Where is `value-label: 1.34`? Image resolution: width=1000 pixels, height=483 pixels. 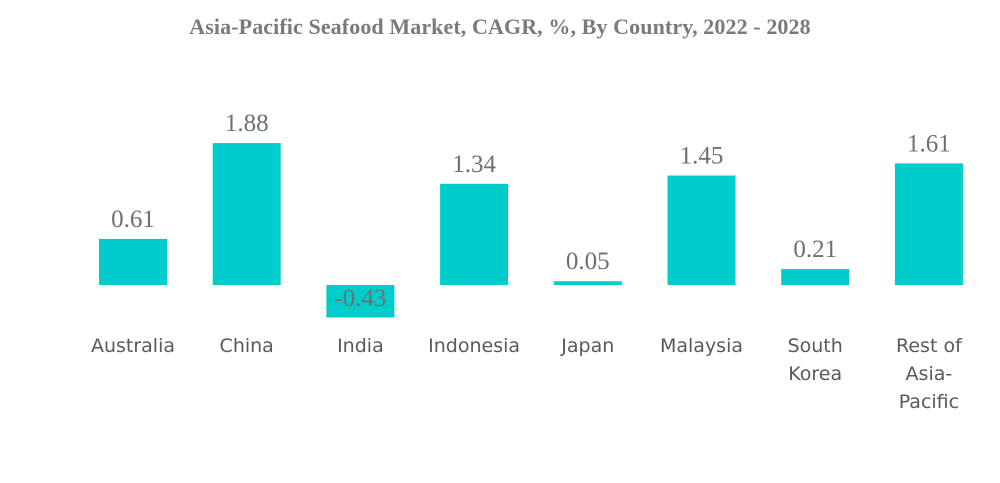
value-label: 1.34 is located at coordinates (474, 164).